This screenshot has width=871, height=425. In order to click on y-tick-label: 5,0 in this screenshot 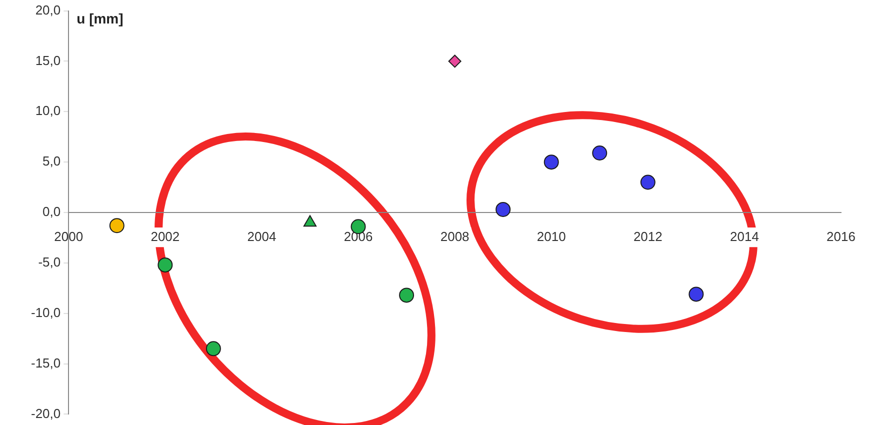, I will do `click(51, 161)`.